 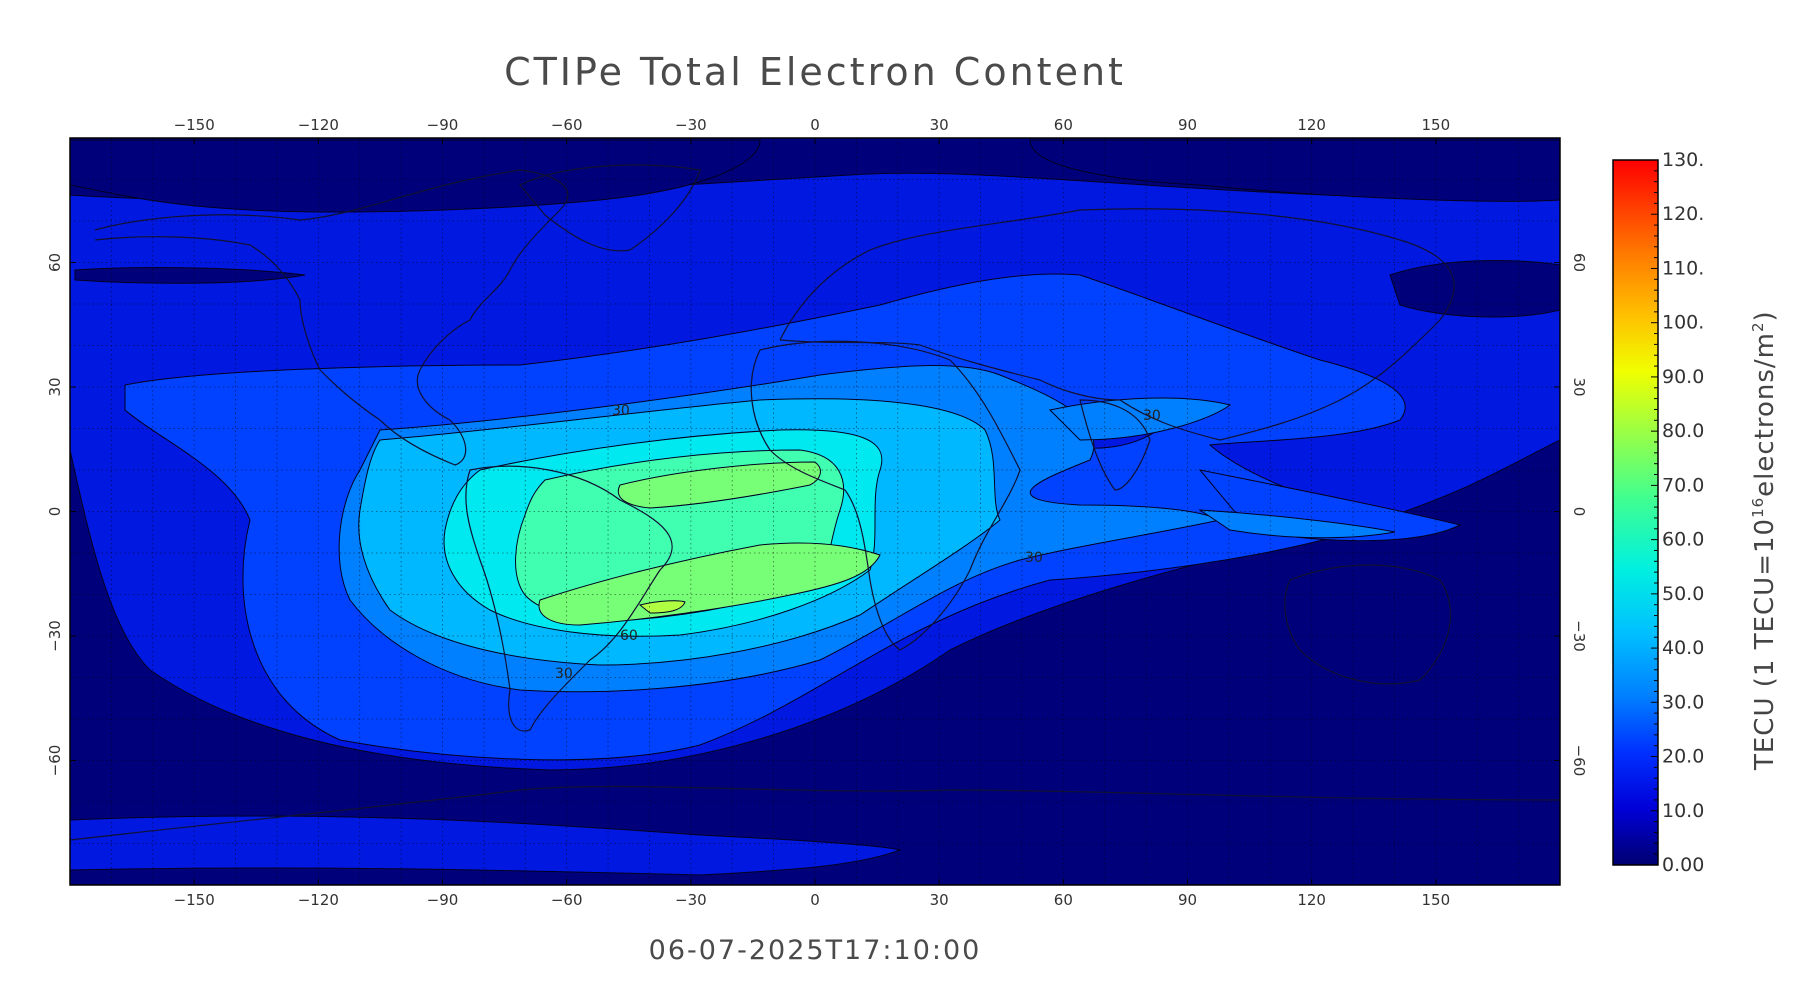 What do you see at coordinates (1474, 289) in the screenshot?
I see `tec-level-0-10-ne2` at bounding box center [1474, 289].